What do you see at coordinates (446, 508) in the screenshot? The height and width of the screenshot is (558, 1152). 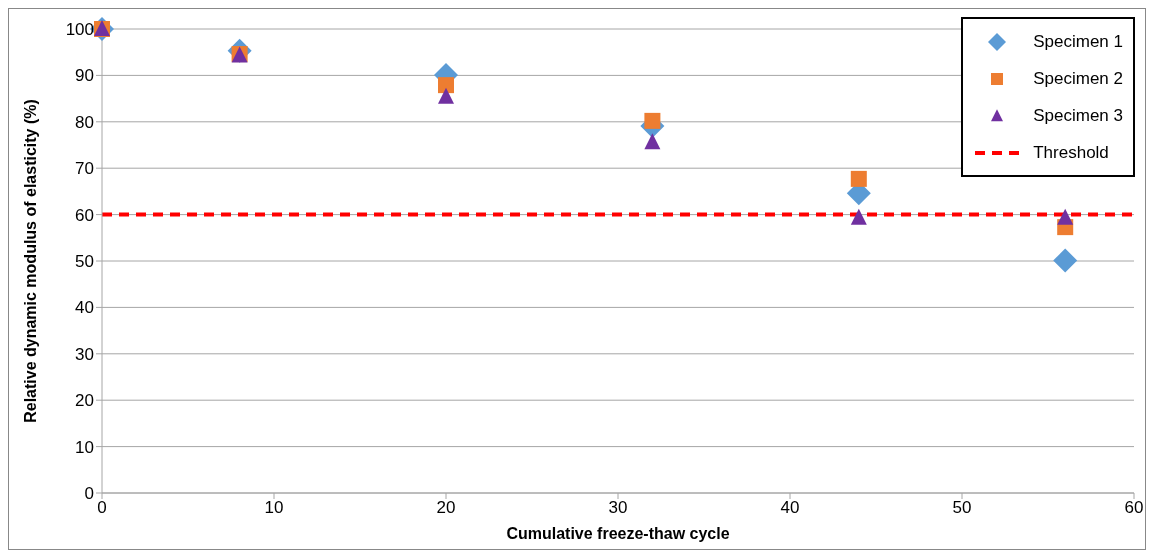 I see `x-tick-label: 20` at bounding box center [446, 508].